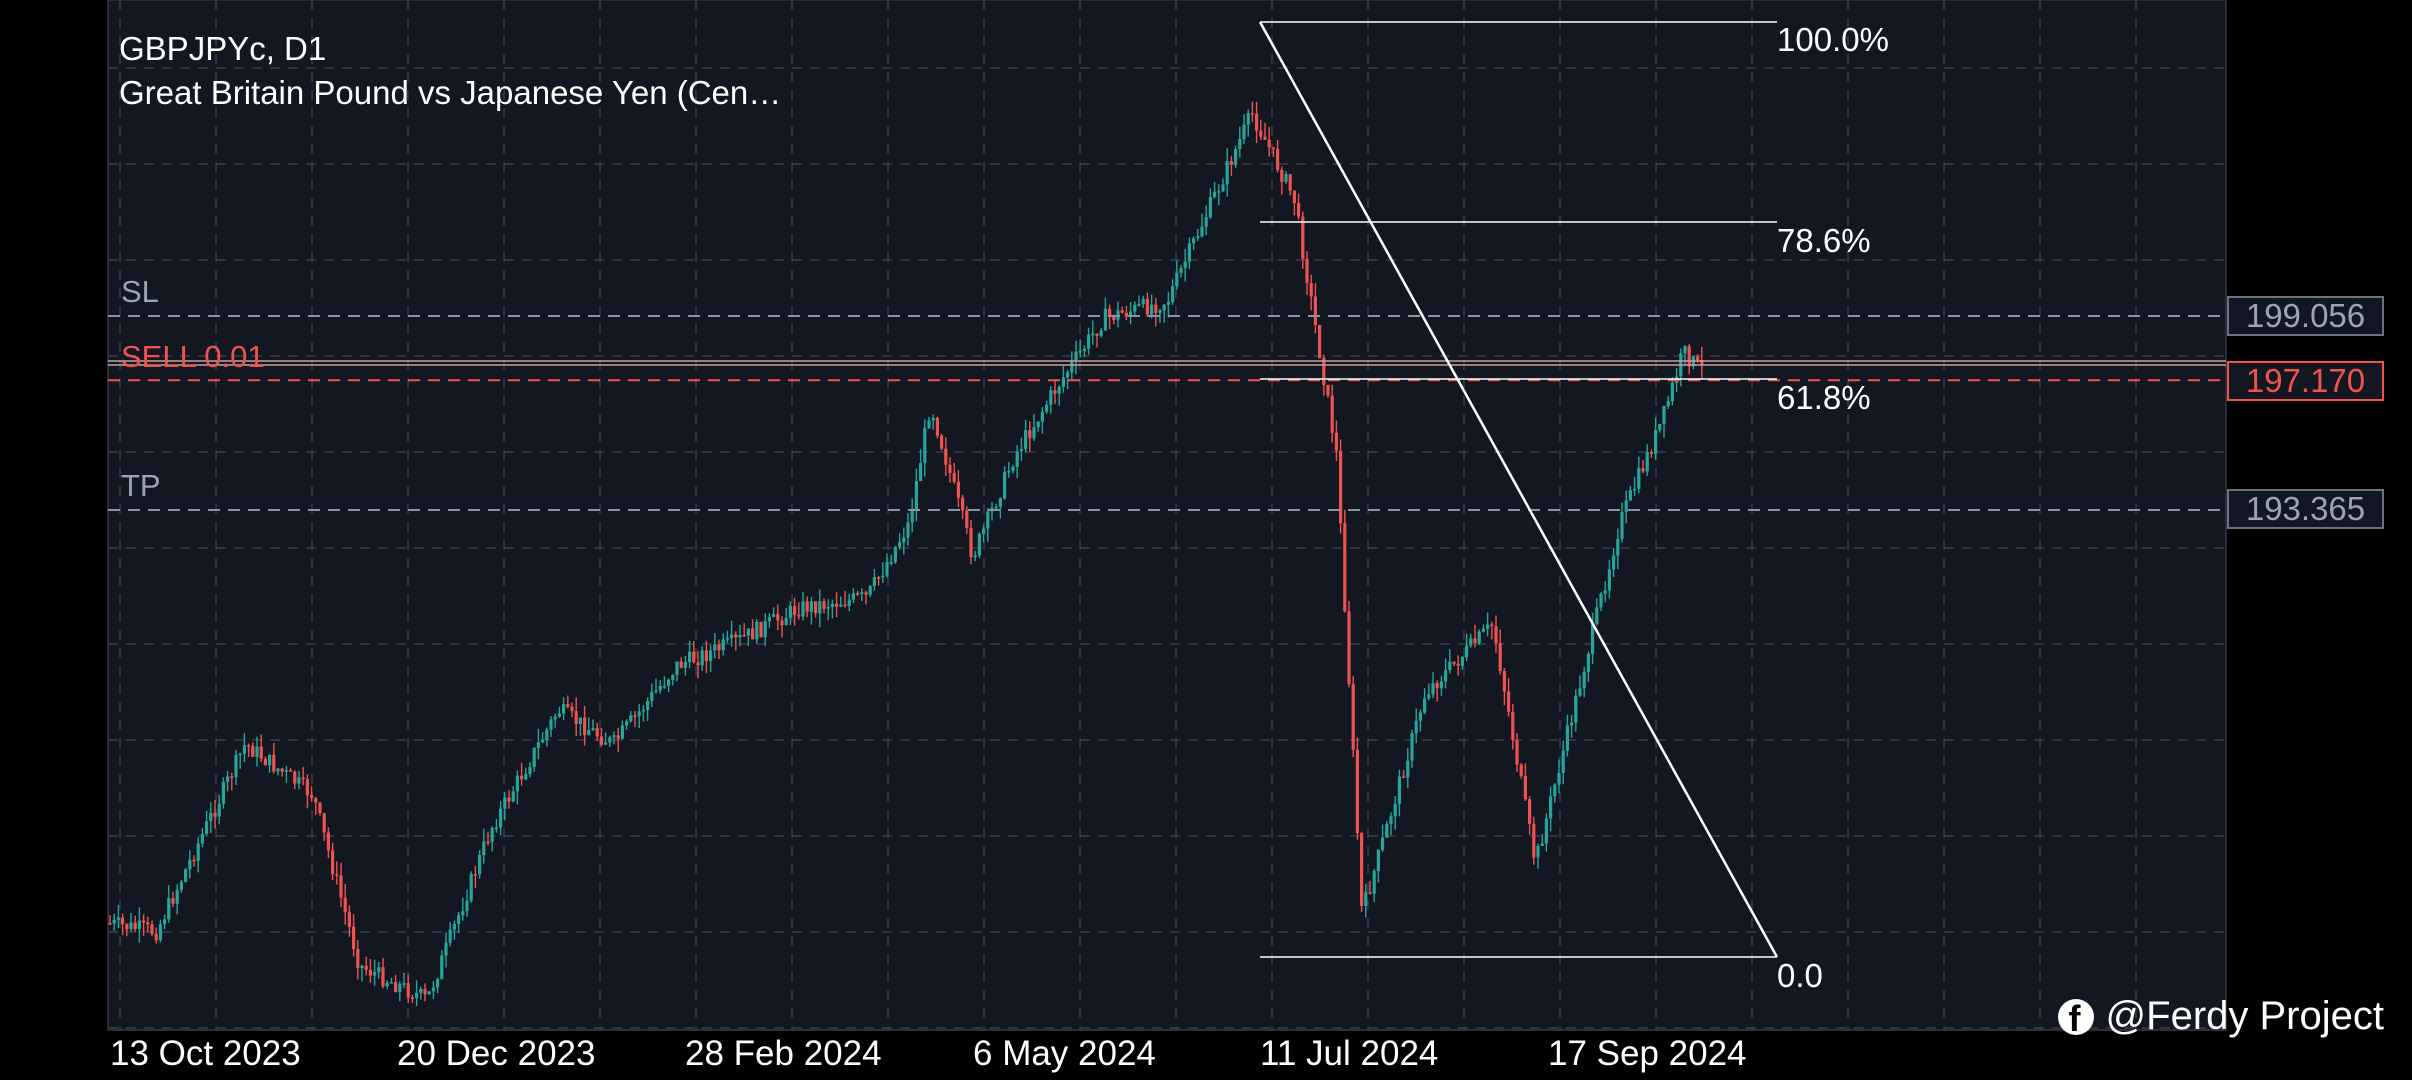  Describe the element at coordinates (140, 291) in the screenshot. I see `sl-line-label: SL` at that location.